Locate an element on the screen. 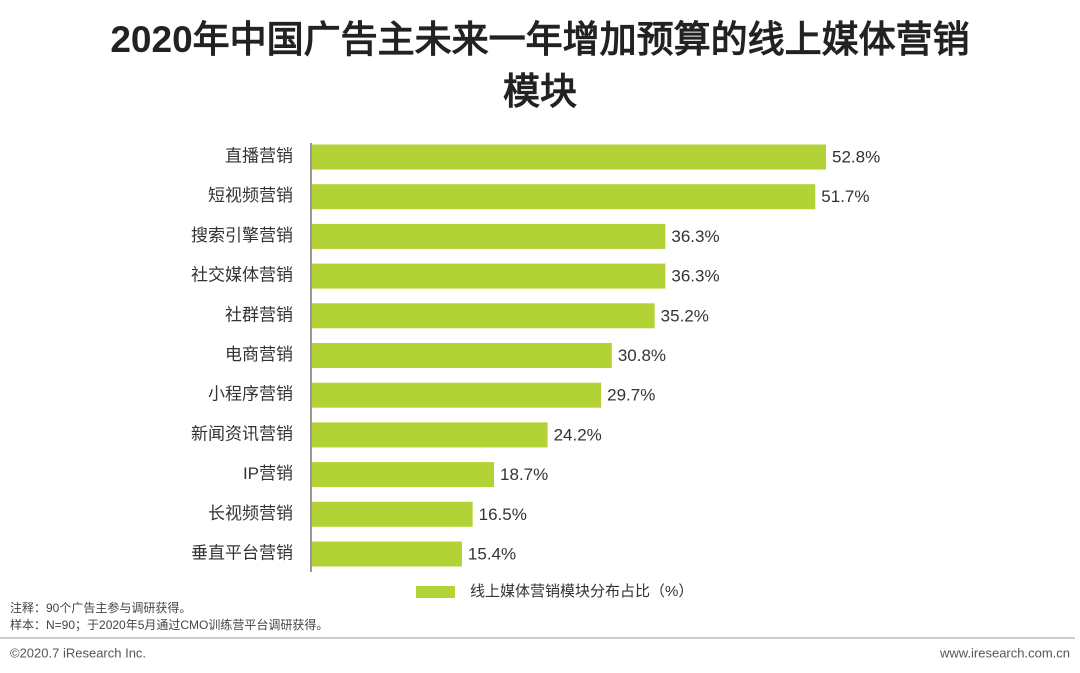 The width and height of the screenshot is (1080, 673). value-label: 15.4% is located at coordinates (492, 553).